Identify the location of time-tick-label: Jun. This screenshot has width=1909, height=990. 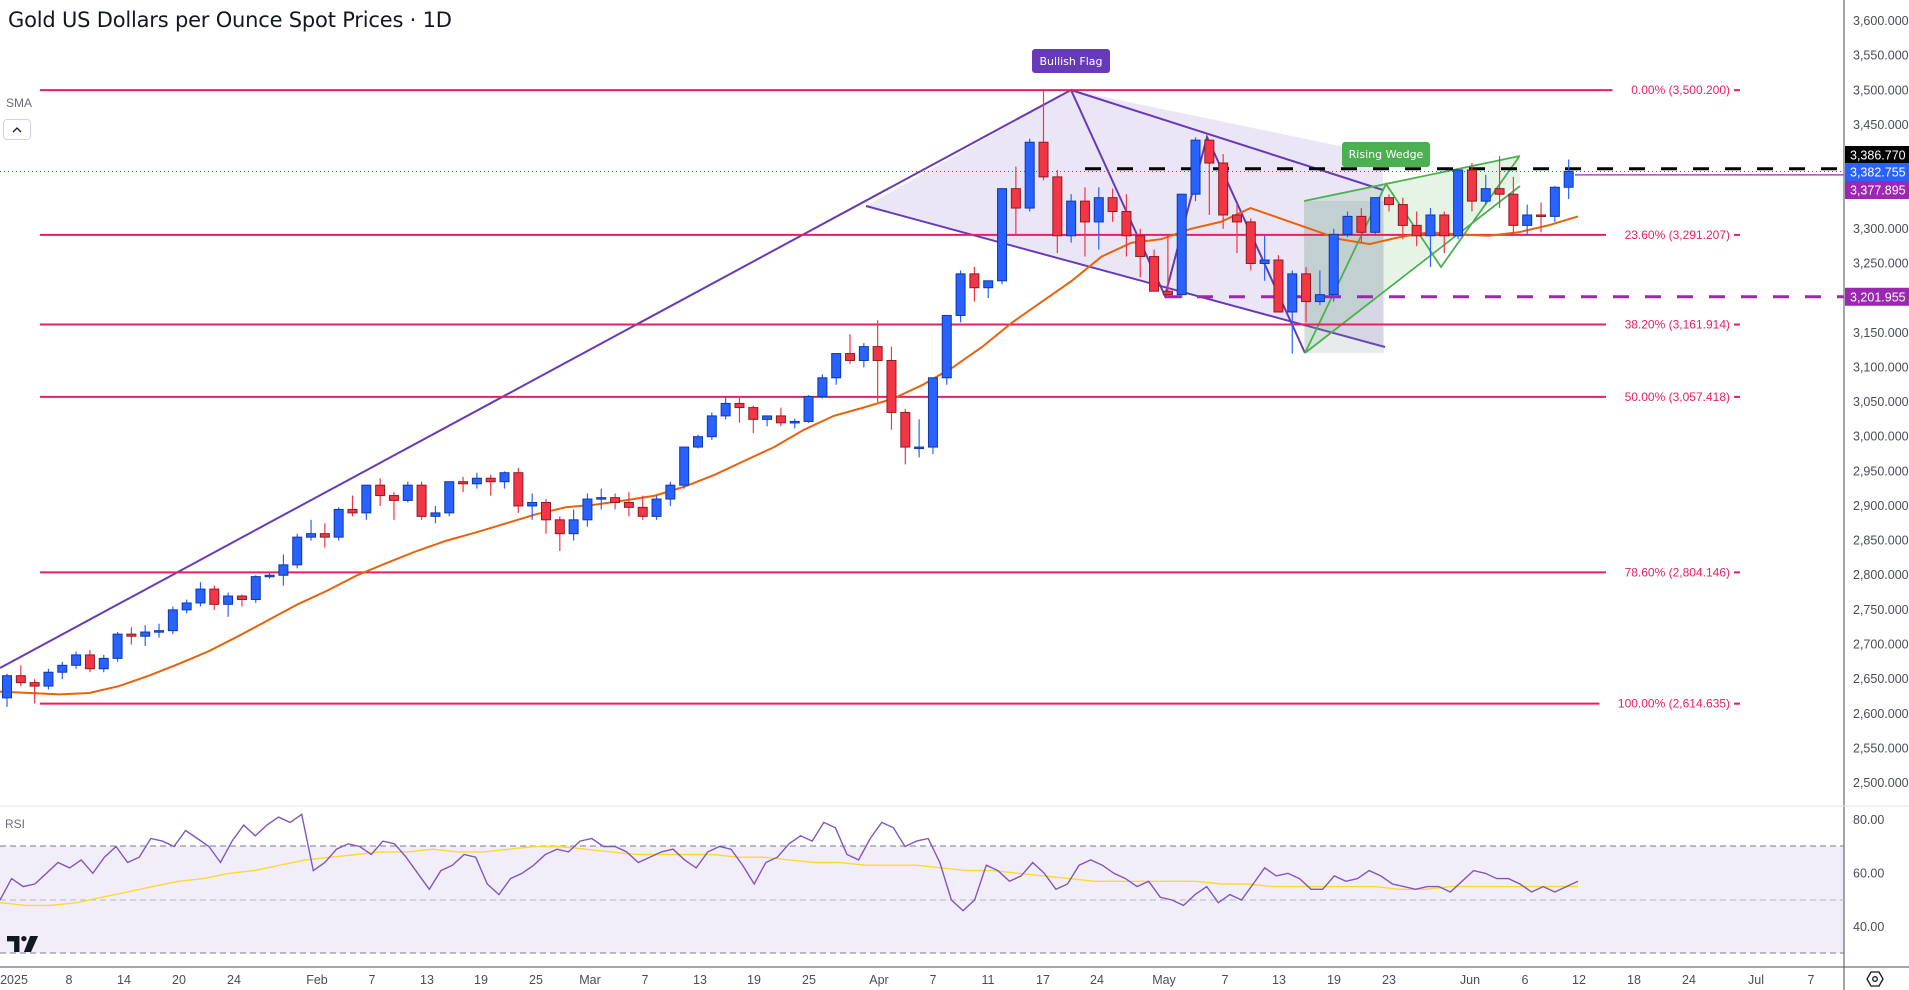
(1470, 980).